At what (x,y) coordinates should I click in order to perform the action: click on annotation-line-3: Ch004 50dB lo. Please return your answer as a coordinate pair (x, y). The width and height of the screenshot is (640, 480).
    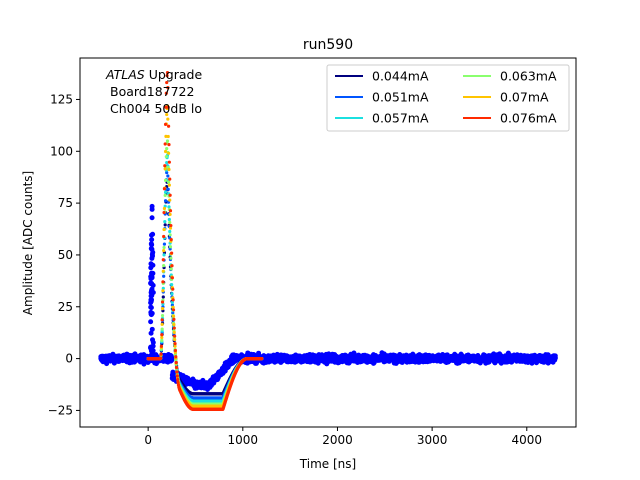
    Looking at the image, I should click on (156, 108).